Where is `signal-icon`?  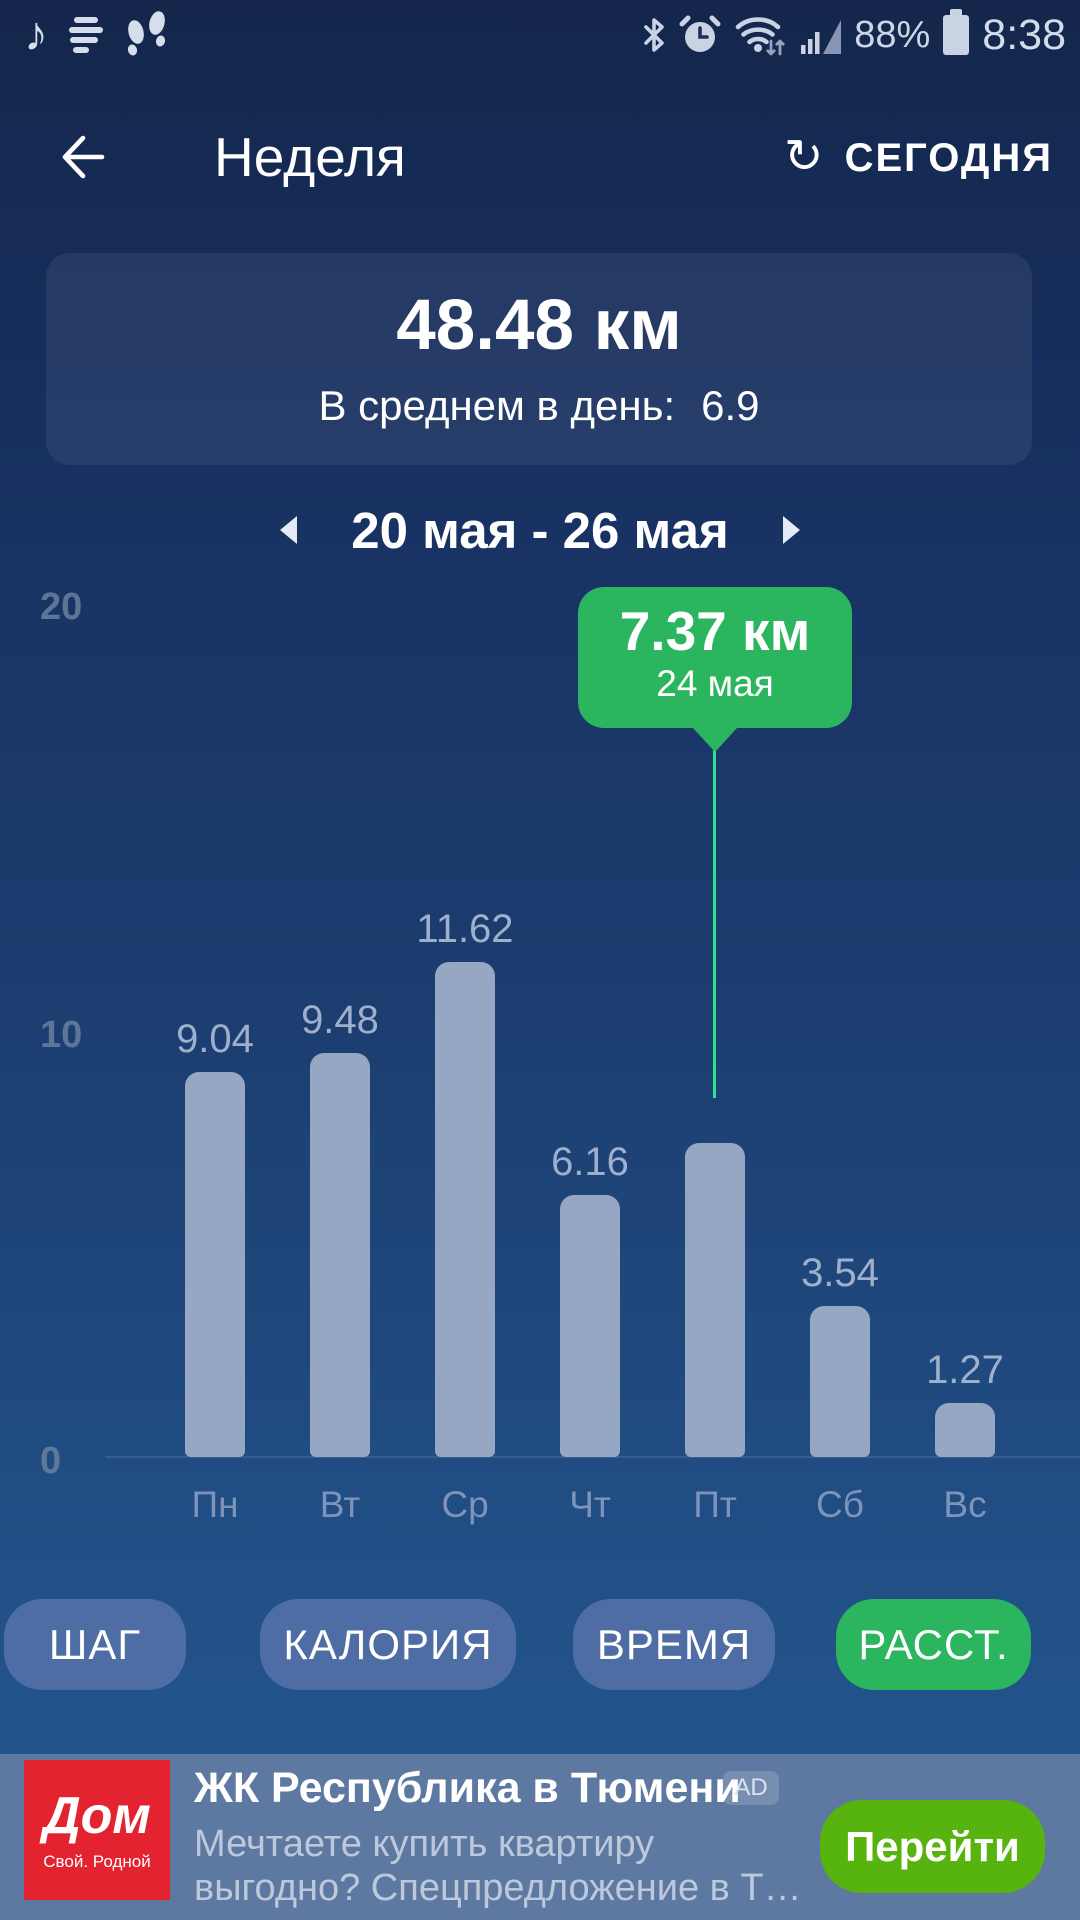 signal-icon is located at coordinates (821, 37).